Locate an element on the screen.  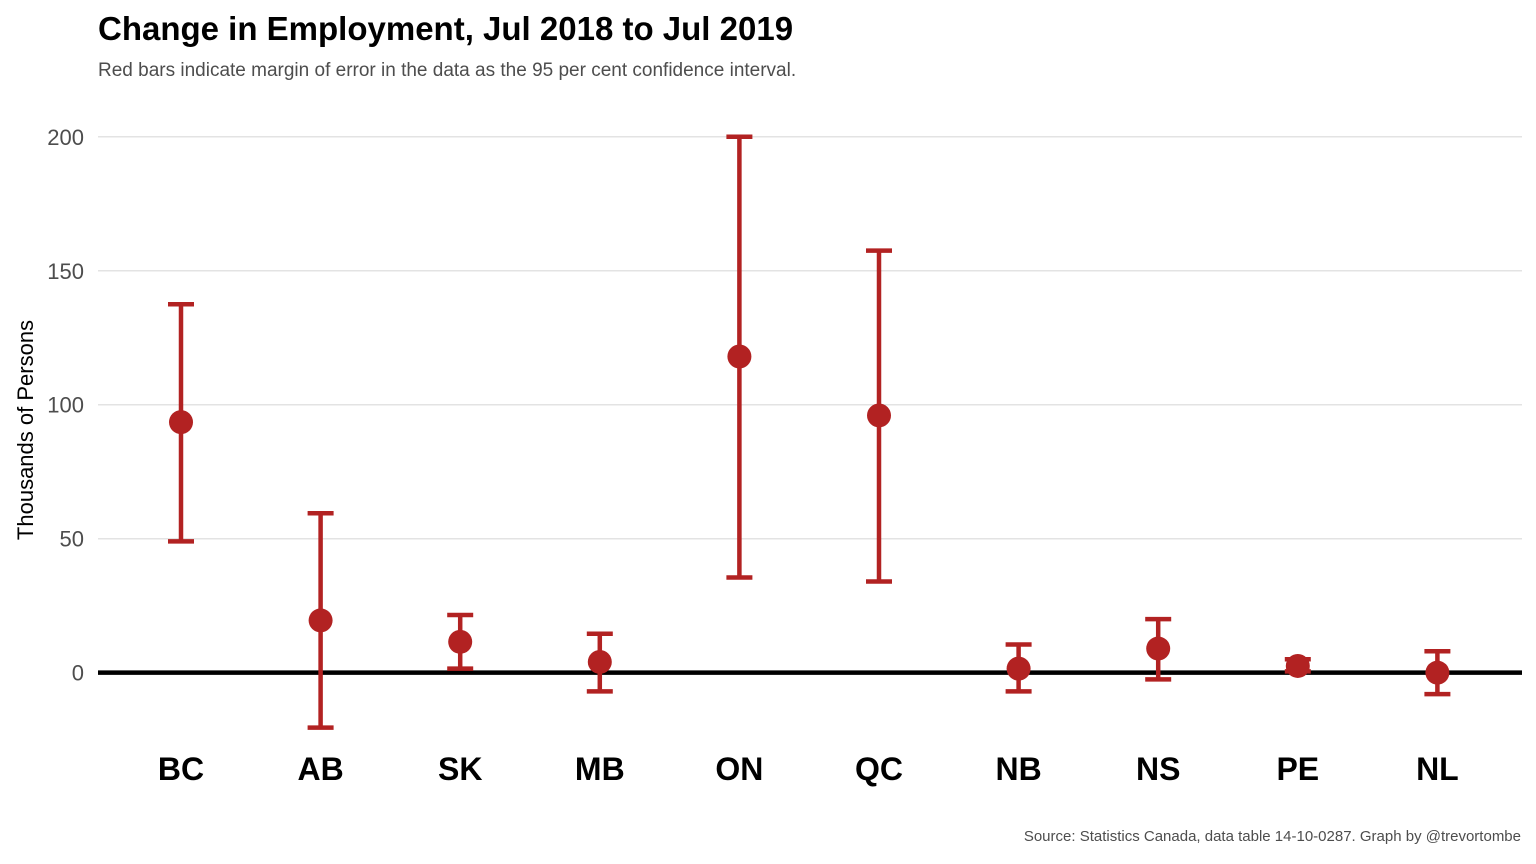
x-tick-label-qc: QC is located at coordinates (879, 769).